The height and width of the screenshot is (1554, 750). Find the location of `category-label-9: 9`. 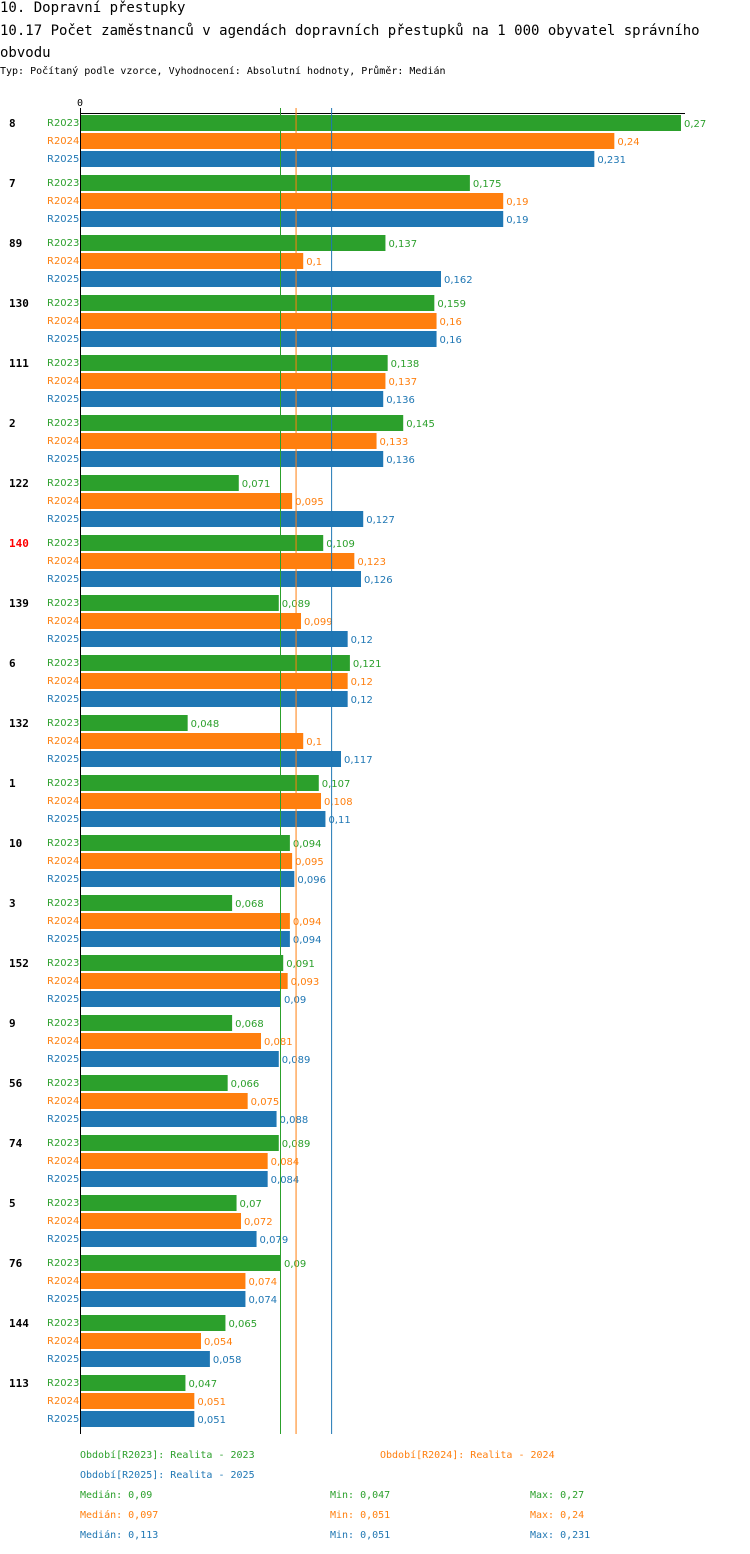

category-label-9: 9 is located at coordinates (12, 1023).